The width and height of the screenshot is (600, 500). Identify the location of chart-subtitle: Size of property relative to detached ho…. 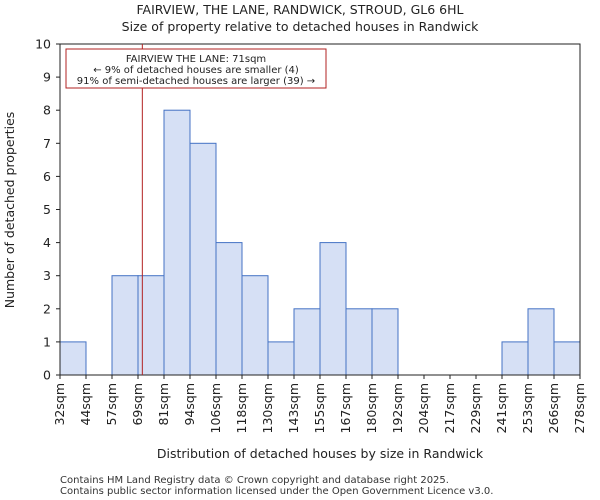
(300, 26).